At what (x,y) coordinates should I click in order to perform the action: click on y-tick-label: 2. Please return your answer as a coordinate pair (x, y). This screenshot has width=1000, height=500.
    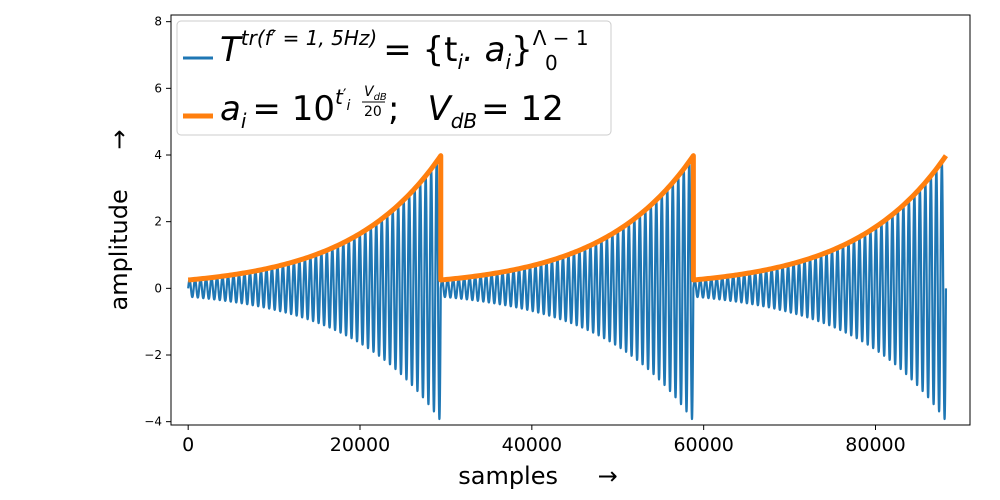
    Looking at the image, I should click on (158, 222).